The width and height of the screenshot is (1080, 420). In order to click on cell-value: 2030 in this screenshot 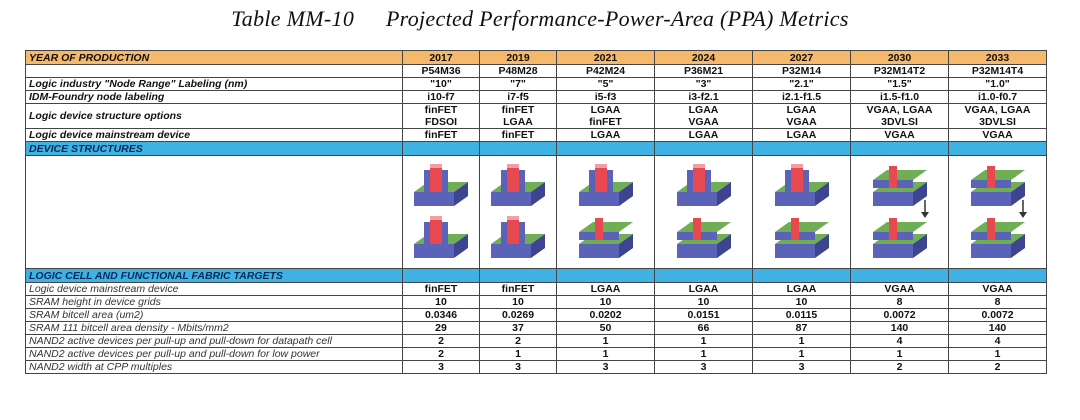, I will do `click(899, 57)`.